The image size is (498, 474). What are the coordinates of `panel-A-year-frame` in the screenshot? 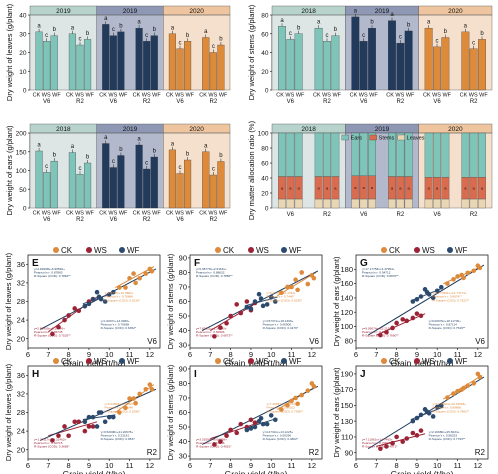 It's located at (197, 52).